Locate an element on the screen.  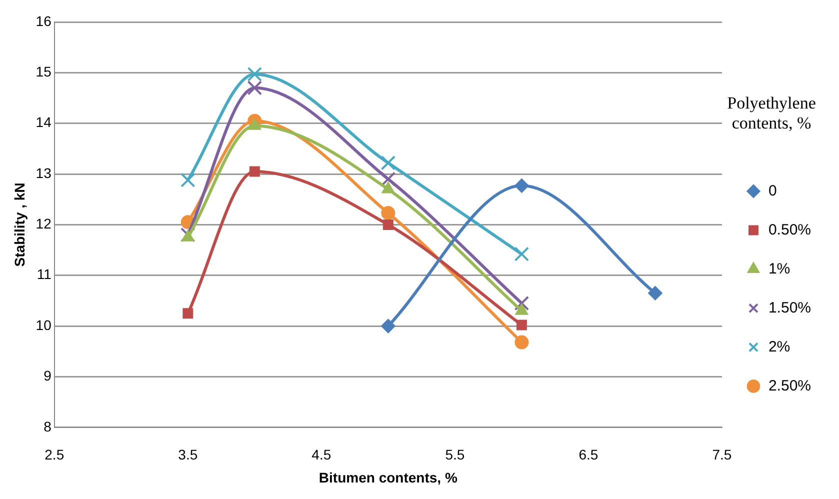
legend-label: 0 is located at coordinates (772, 191).